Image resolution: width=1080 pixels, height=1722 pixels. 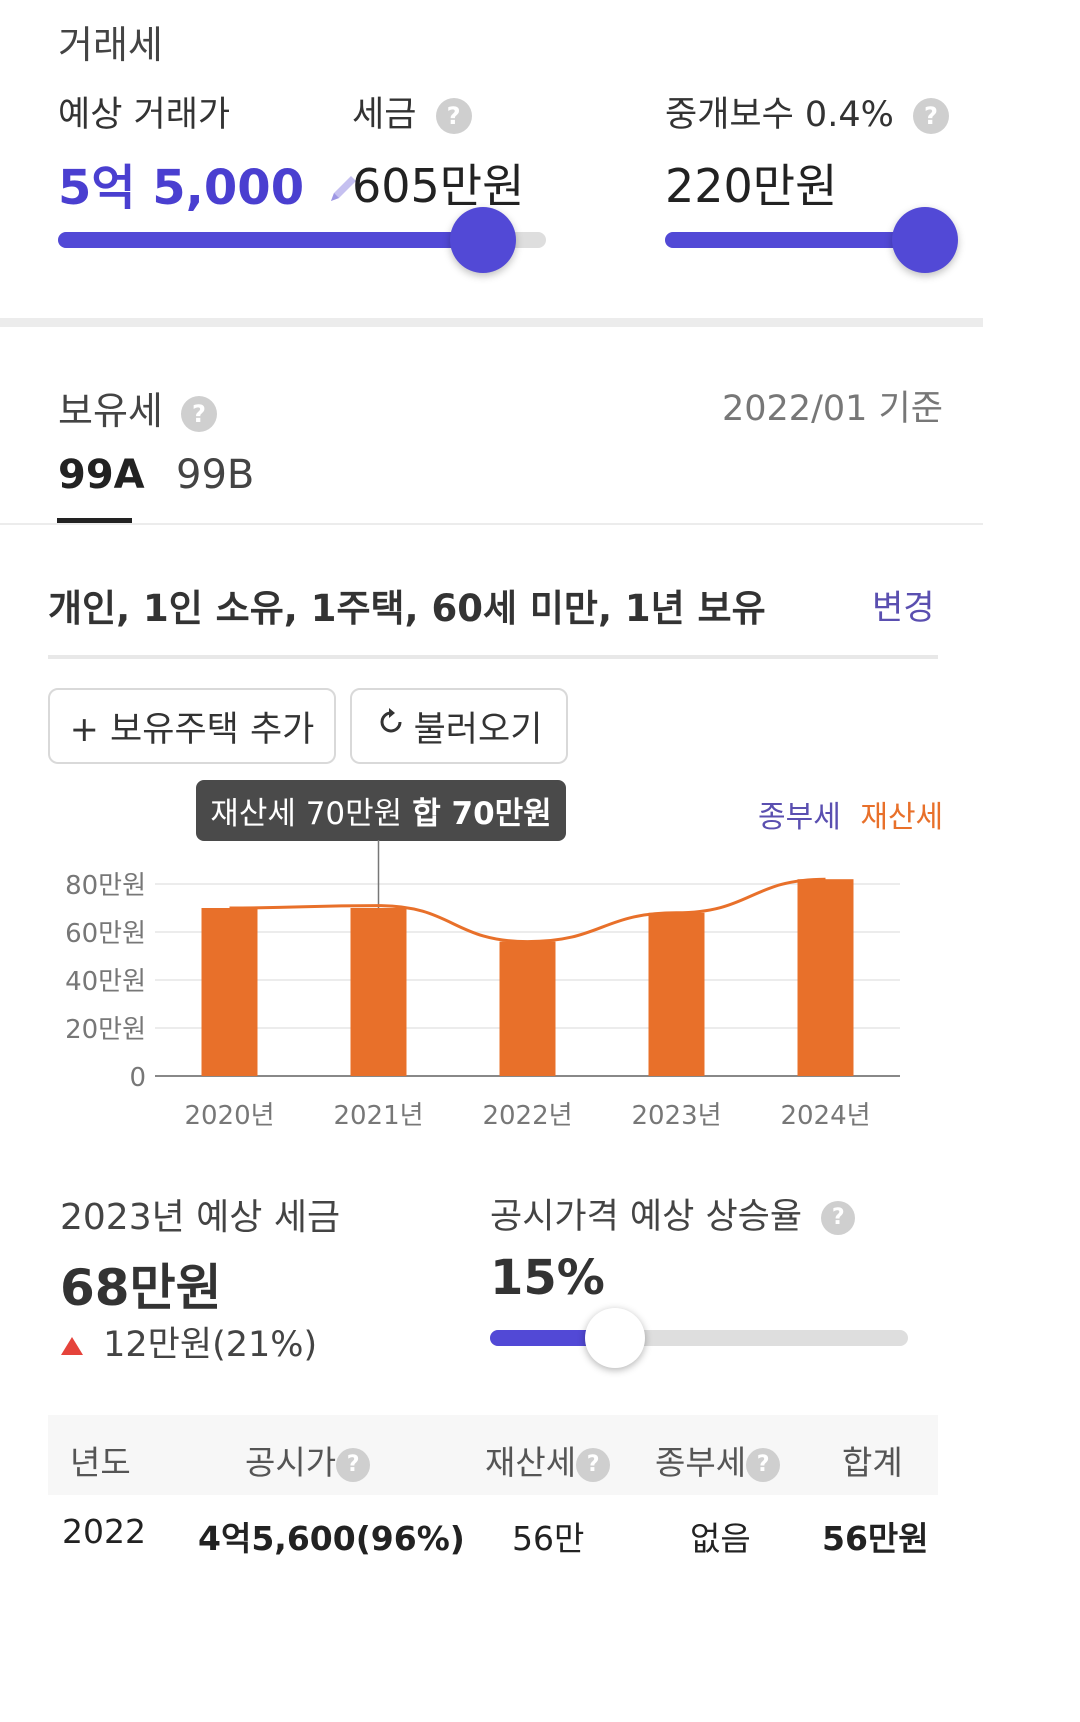 I want to click on table-header-comprehensive-tax-wrap: 종부세?, so click(x=718, y=1460).